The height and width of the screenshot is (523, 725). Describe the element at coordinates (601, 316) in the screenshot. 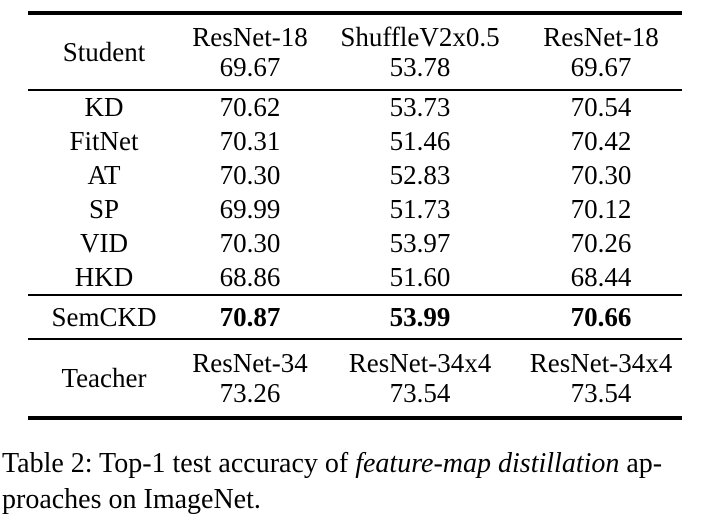

I see `accuracy-value-bold: 70.66` at that location.